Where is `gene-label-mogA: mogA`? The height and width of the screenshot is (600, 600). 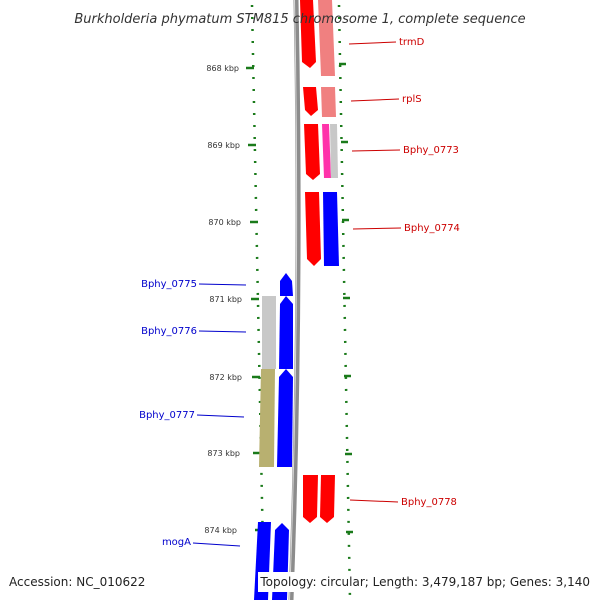 gene-label-mogA: mogA is located at coordinates (176, 542).